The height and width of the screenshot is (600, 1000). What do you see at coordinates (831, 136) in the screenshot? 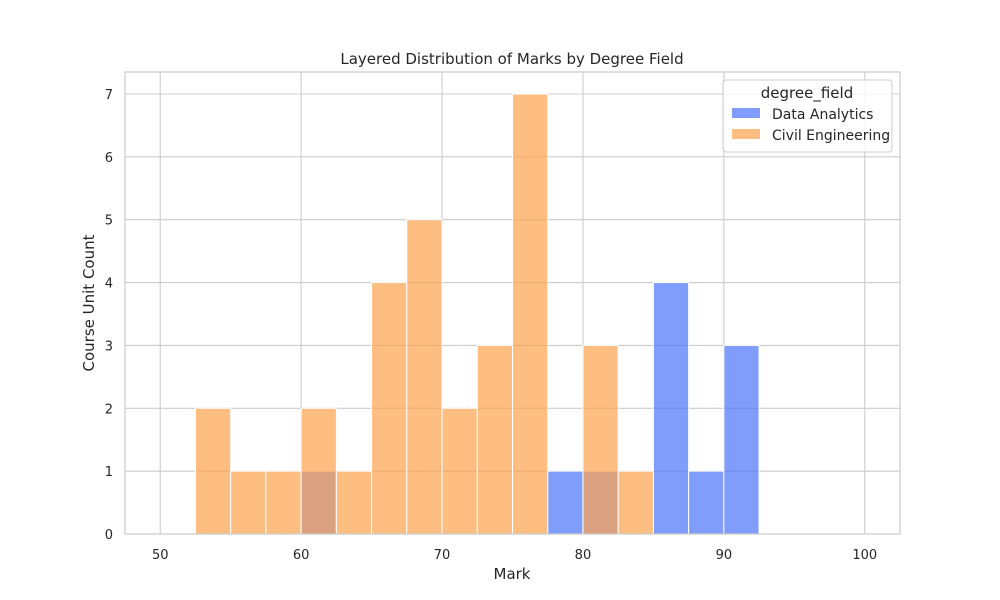
I see `legend-label-civil-engineering: Civil Engineering` at bounding box center [831, 136].